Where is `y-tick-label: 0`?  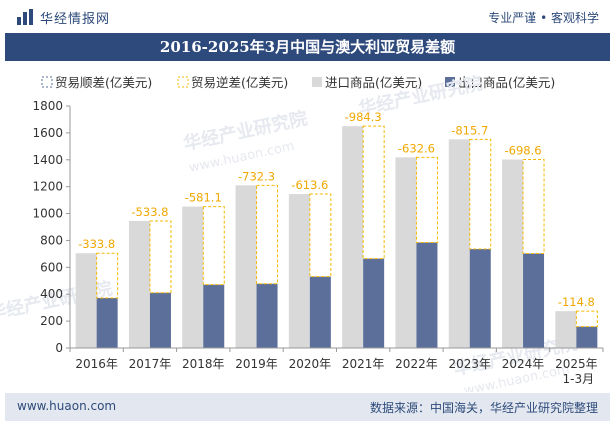
y-tick-label: 0 is located at coordinates (59, 348).